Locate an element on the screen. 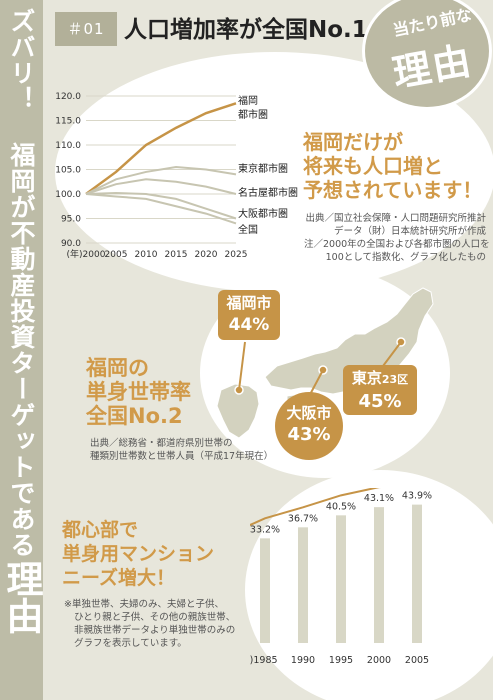  bar-label: 33.2% is located at coordinates (265, 529).